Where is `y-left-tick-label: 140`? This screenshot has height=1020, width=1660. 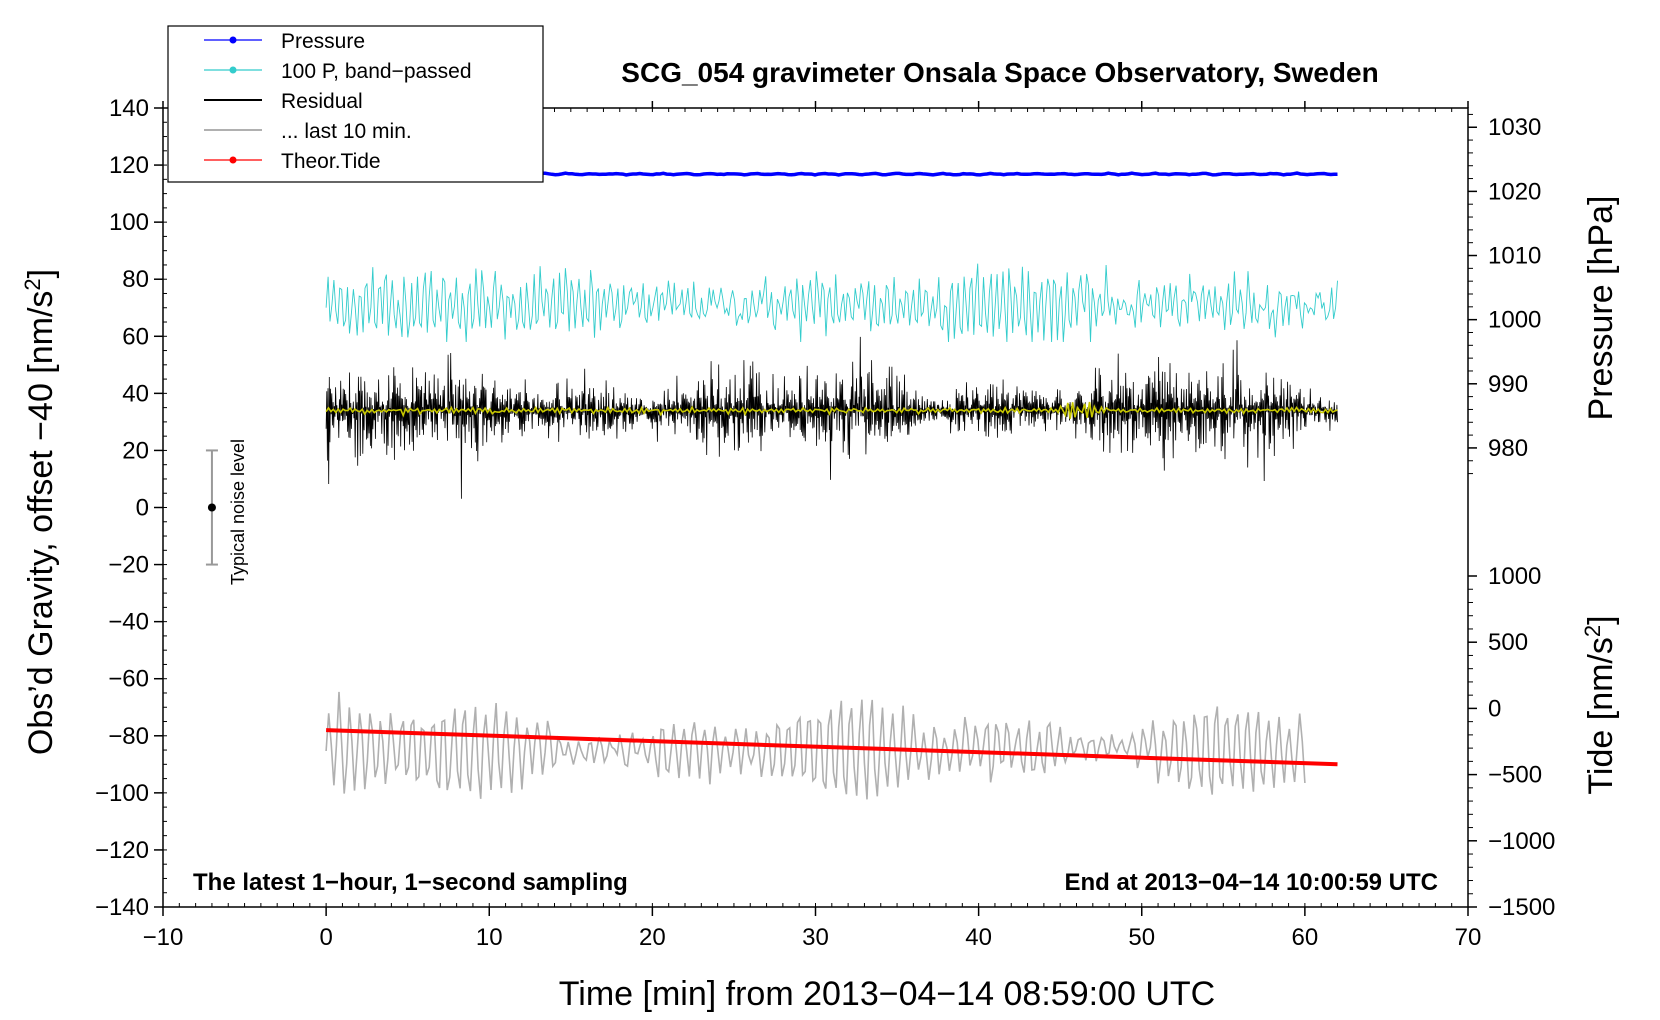
y-left-tick-label: 140 is located at coordinates (129, 108).